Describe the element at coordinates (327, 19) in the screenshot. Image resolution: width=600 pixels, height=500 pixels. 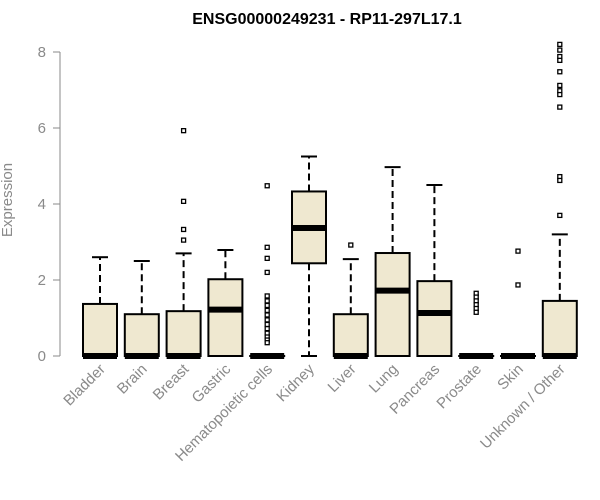
I see `chart-title: ENSG00000249231 - RP11-297L17.1` at that location.